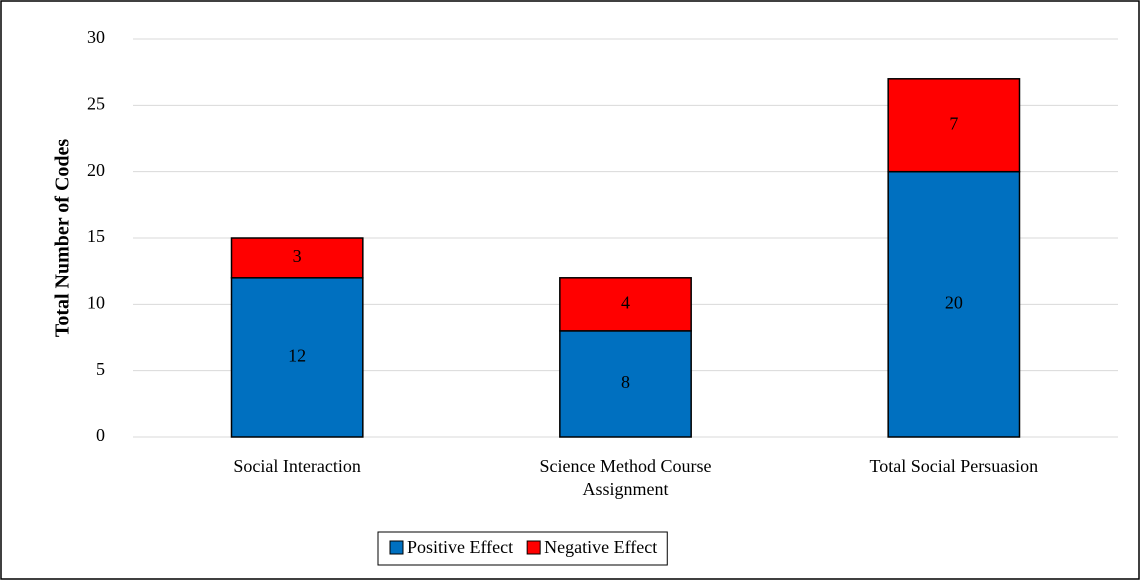  Describe the element at coordinates (63, 238) in the screenshot. I see `y-axis-label: Total Number of Codes` at that location.